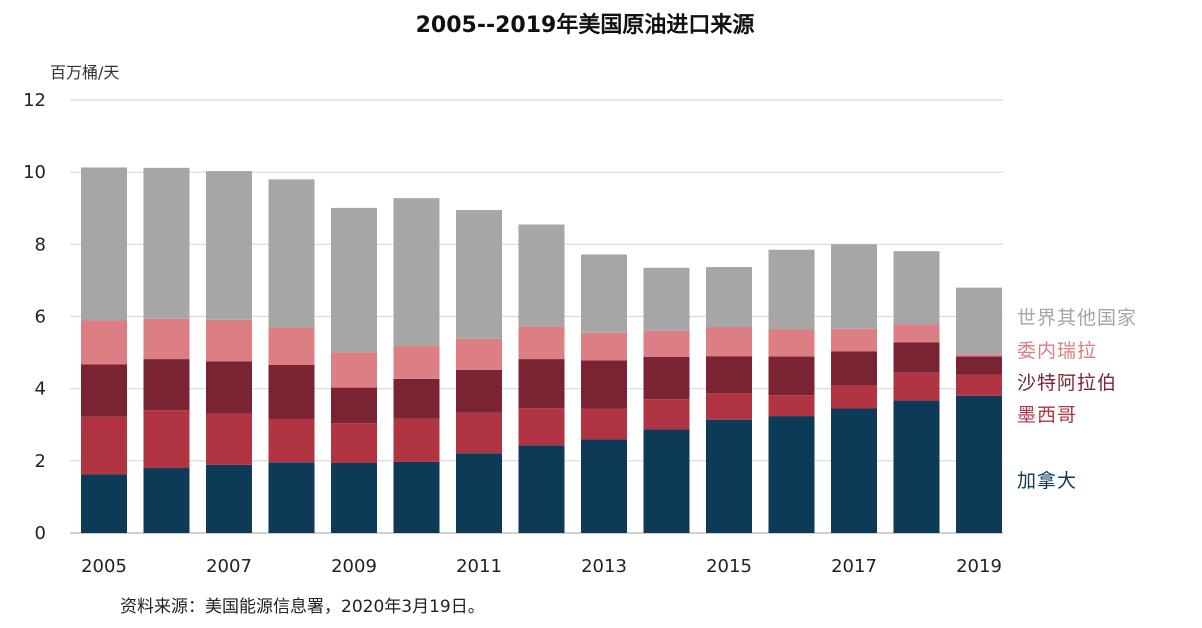 This screenshot has height=628, width=1202. Describe the element at coordinates (604, 384) in the screenshot. I see `bar-segment-2013-沙特阿拉伯` at that location.